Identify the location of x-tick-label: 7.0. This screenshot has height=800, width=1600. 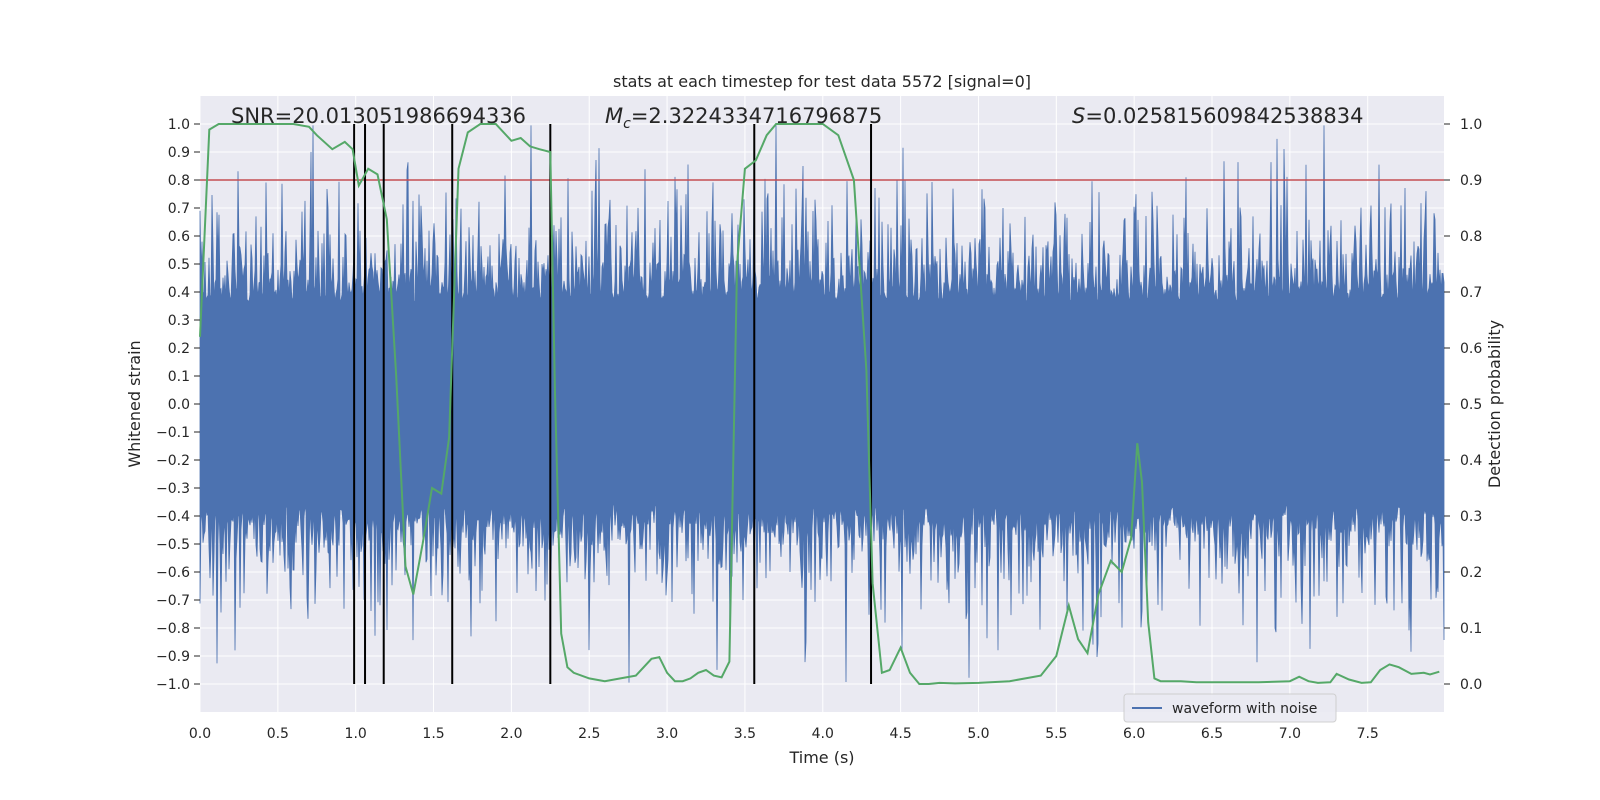
(1290, 734).